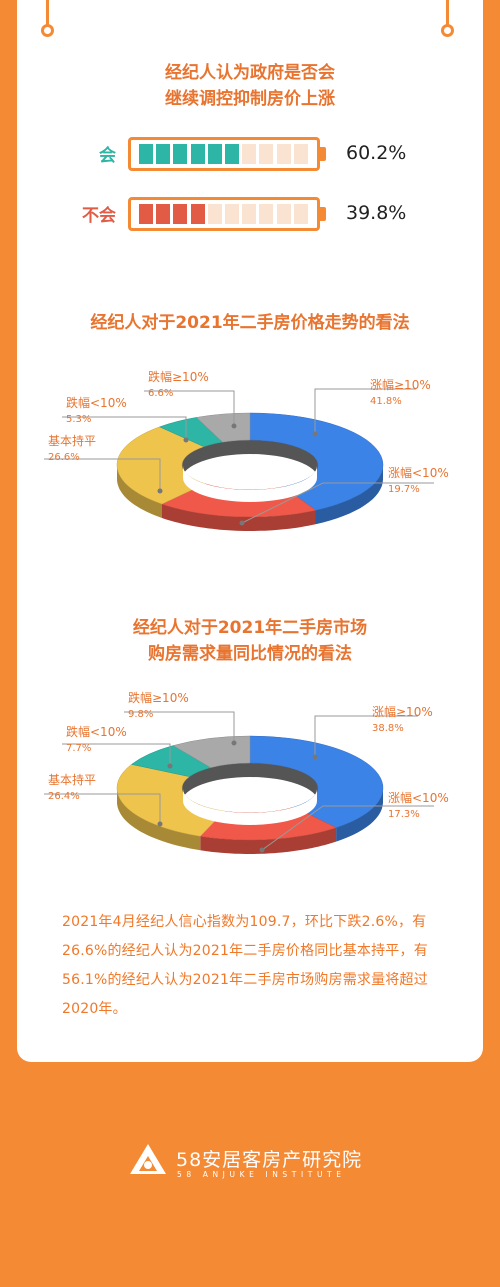  I want to click on slice-value-1: 17.3%, so click(404, 814).